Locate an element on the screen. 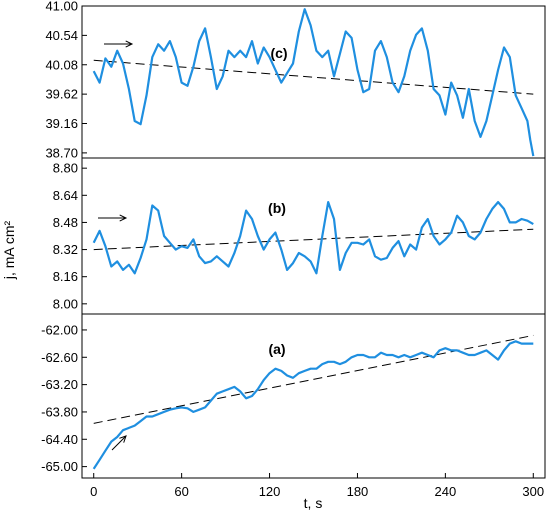 The height and width of the screenshot is (520, 550). x-tick-label: 0 is located at coordinates (93, 491).